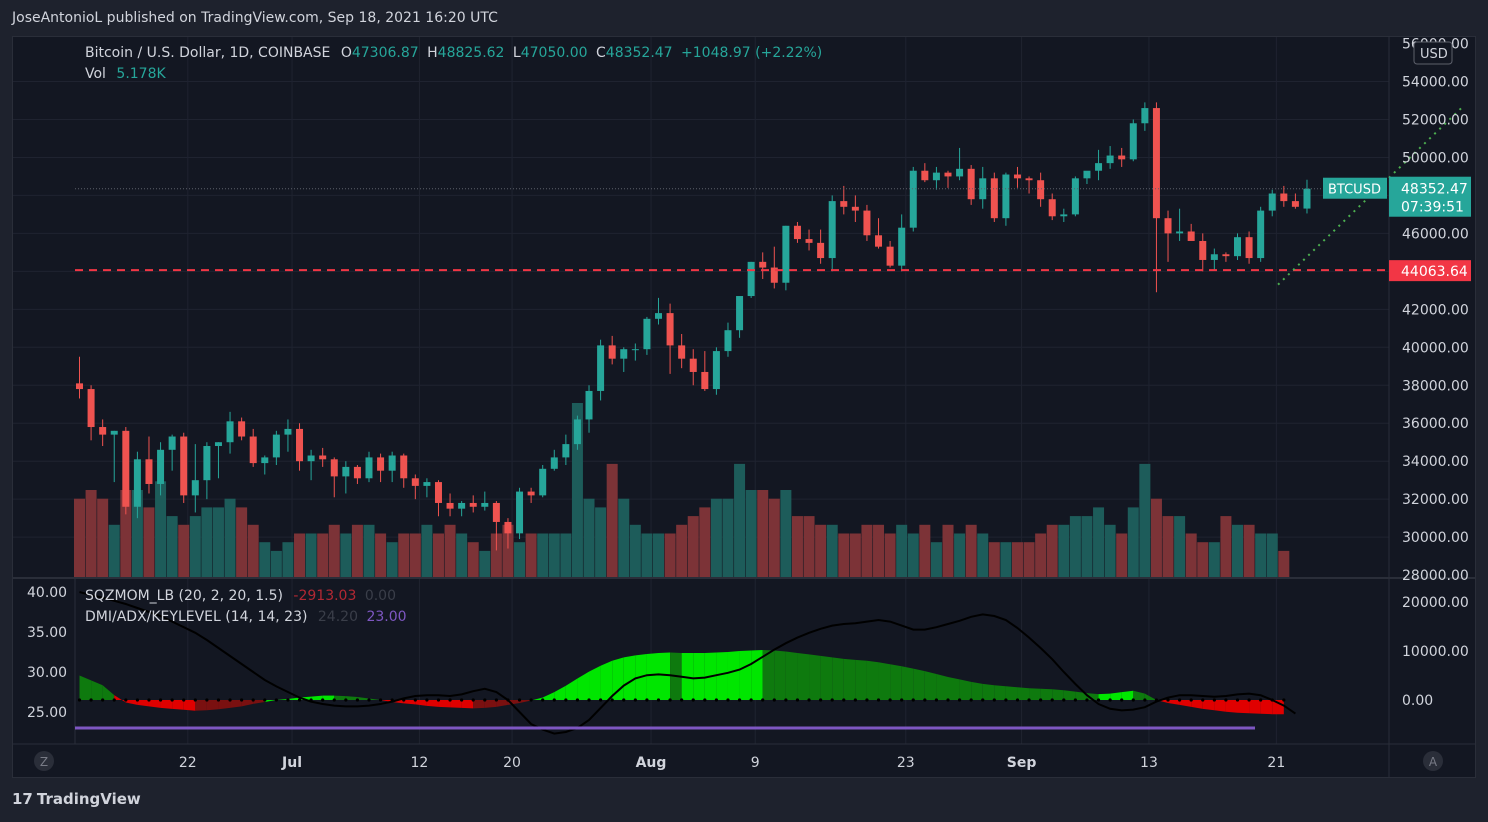  Describe the element at coordinates (1430, 196) in the screenshot. I see `last-price-tag` at that location.